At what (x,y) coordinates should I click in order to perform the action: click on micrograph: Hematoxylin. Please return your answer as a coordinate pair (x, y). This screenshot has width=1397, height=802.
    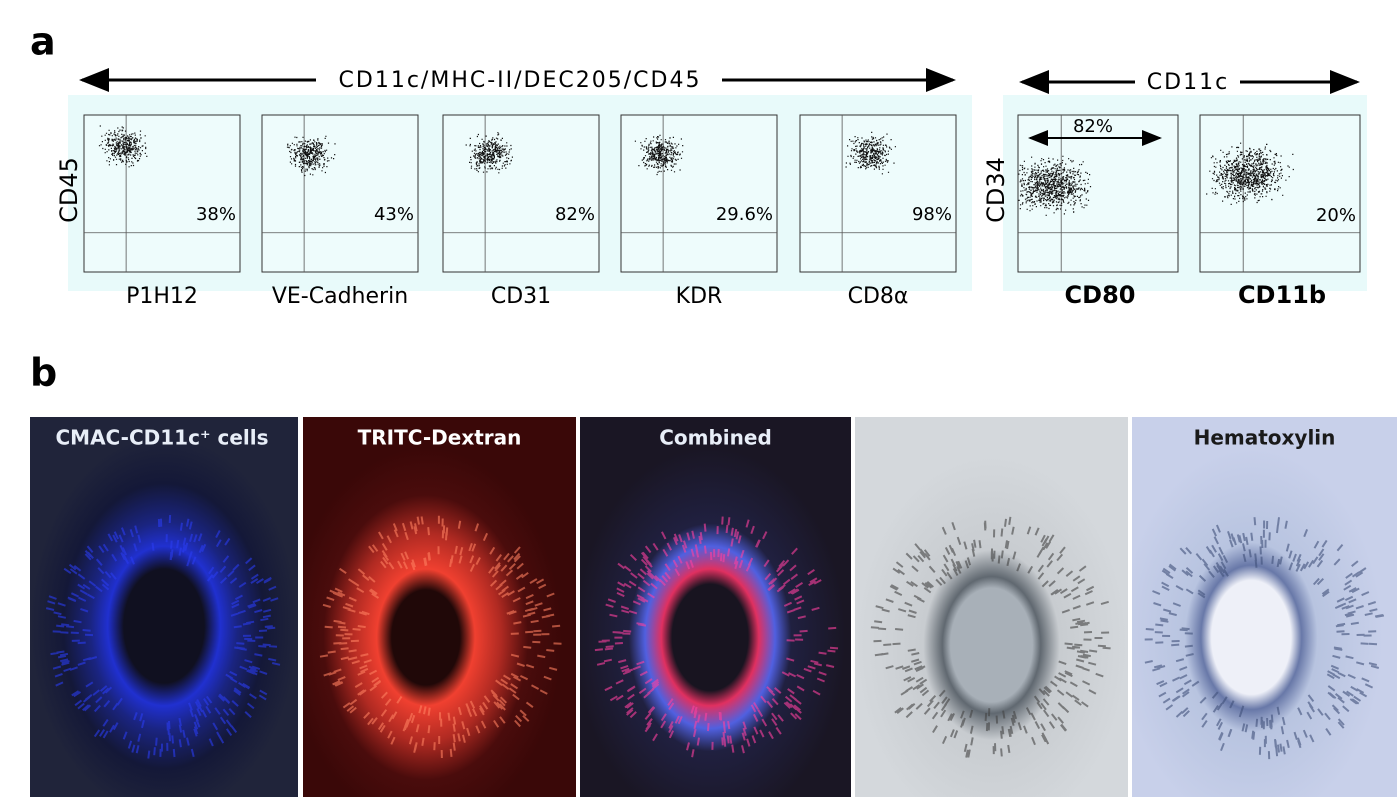
    Looking at the image, I should click on (1264, 607).